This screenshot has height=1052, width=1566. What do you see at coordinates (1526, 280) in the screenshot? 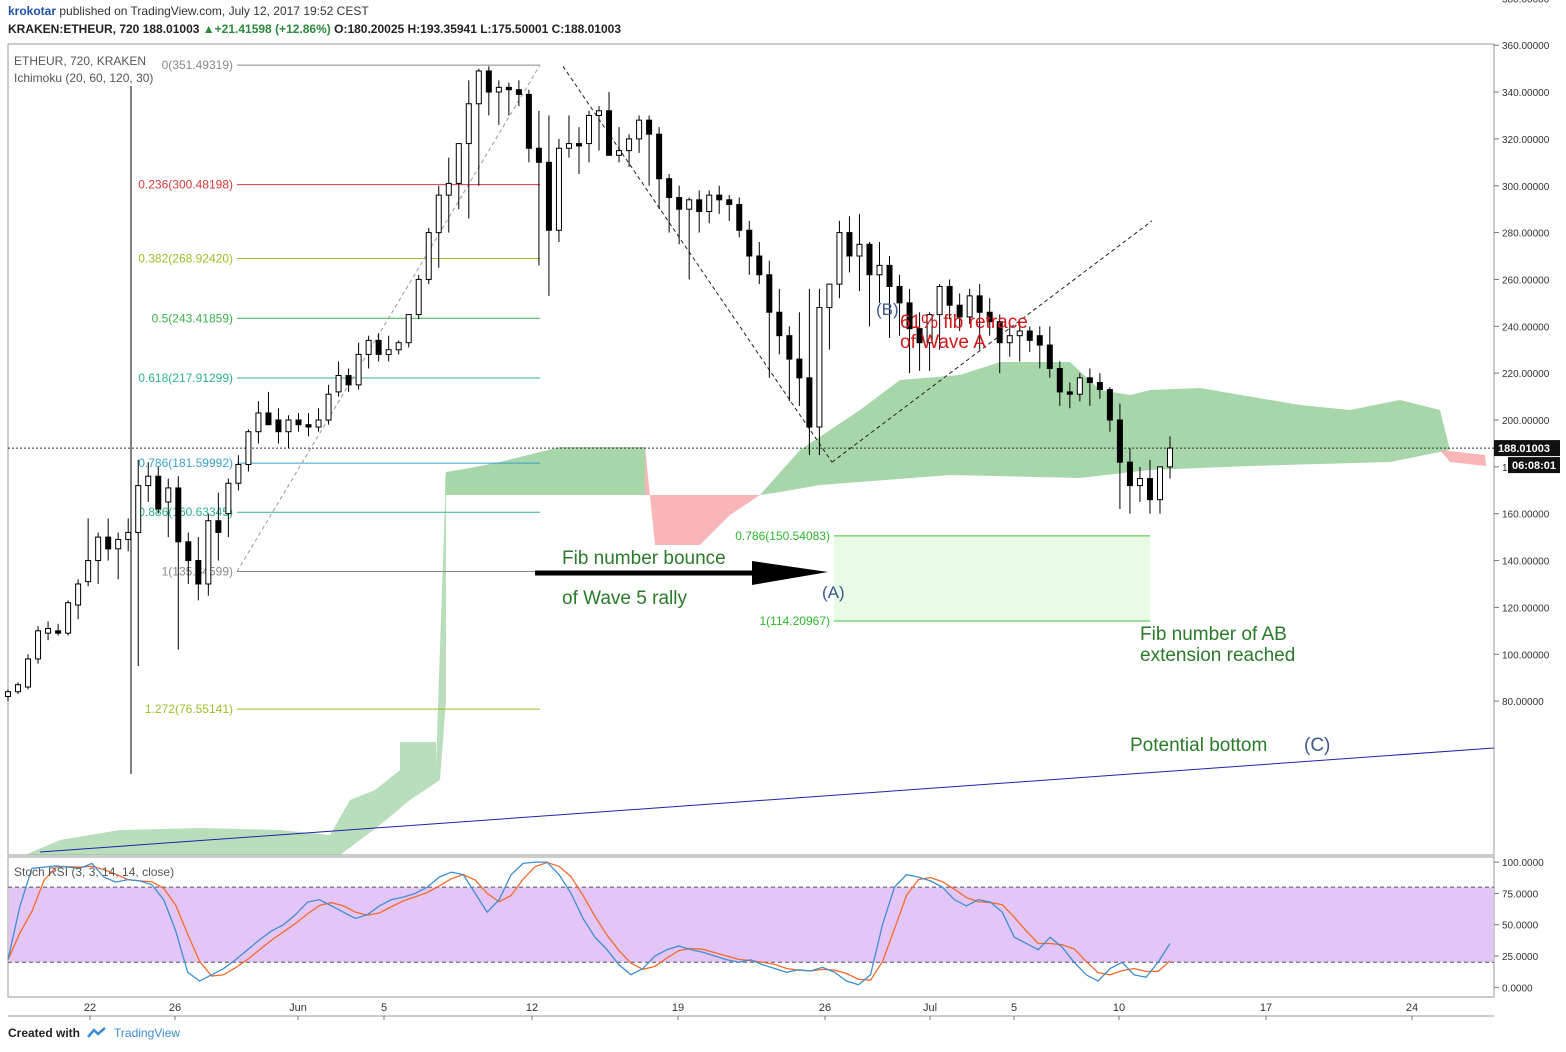
I see `price-tick-label: 260.00000` at bounding box center [1526, 280].